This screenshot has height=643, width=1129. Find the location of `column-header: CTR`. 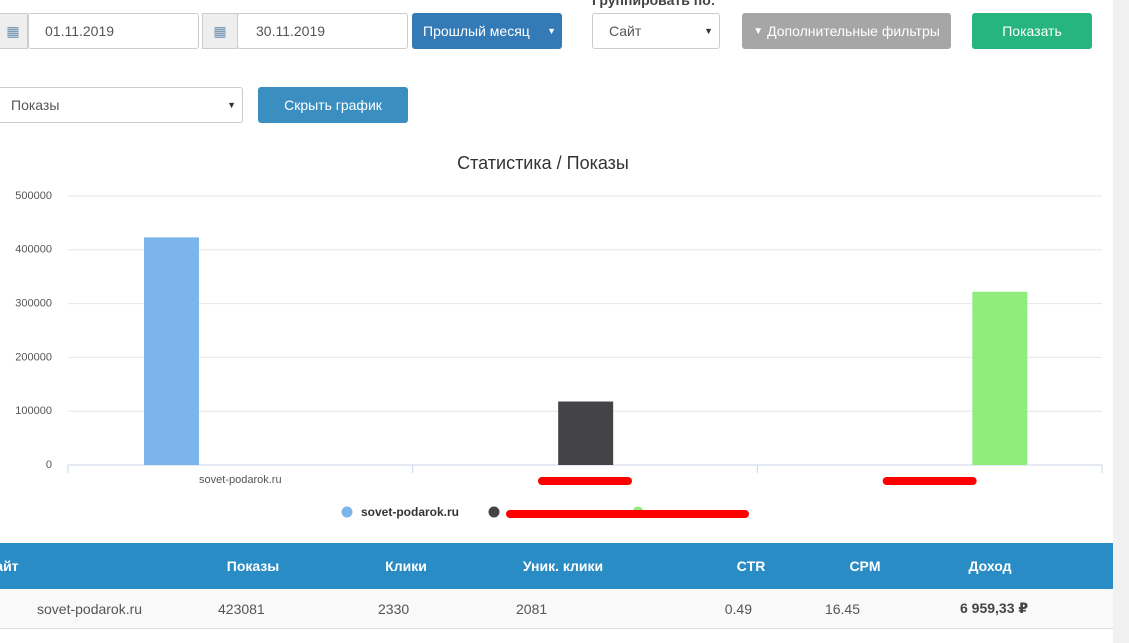

column-header: CTR is located at coordinates (751, 566).